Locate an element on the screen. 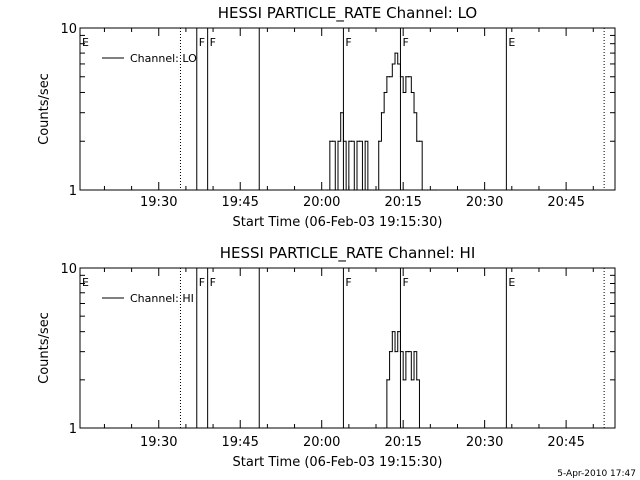 The image size is (640, 480). chart-title: HESSI PARTICLE_RATE Channel: HI is located at coordinates (348, 253).